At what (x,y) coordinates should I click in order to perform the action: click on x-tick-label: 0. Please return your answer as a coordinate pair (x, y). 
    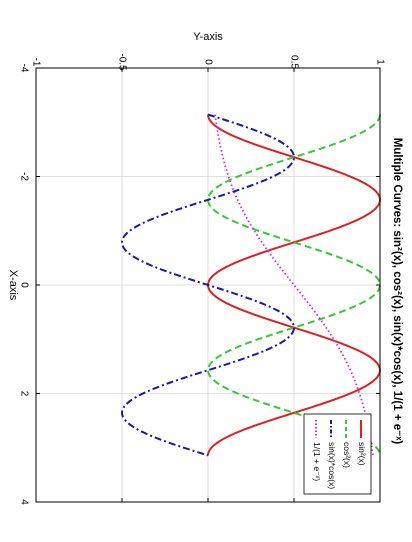
    Looking at the image, I should click on (23, 285).